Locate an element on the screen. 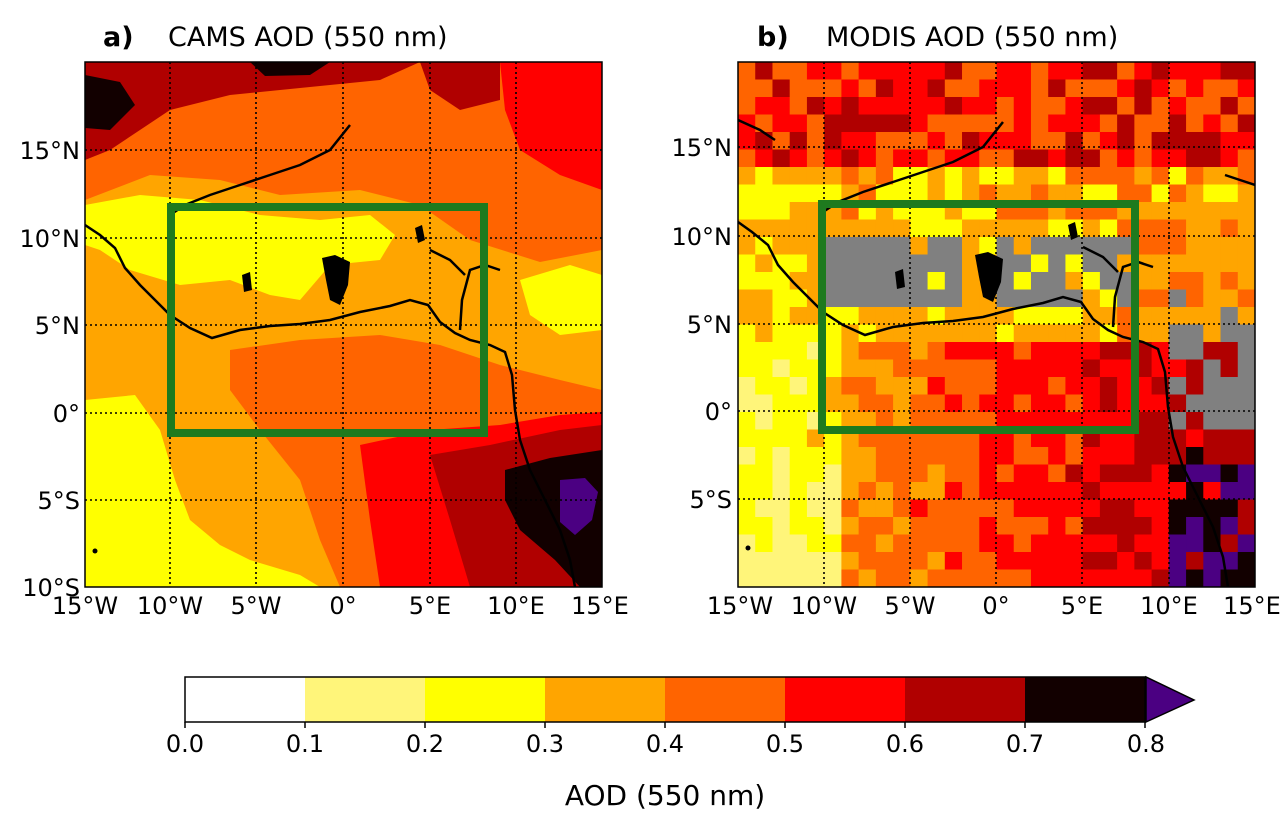 This screenshot has width=1288, height=815. panel-b-lon-label: 10°W is located at coordinates (824, 606).